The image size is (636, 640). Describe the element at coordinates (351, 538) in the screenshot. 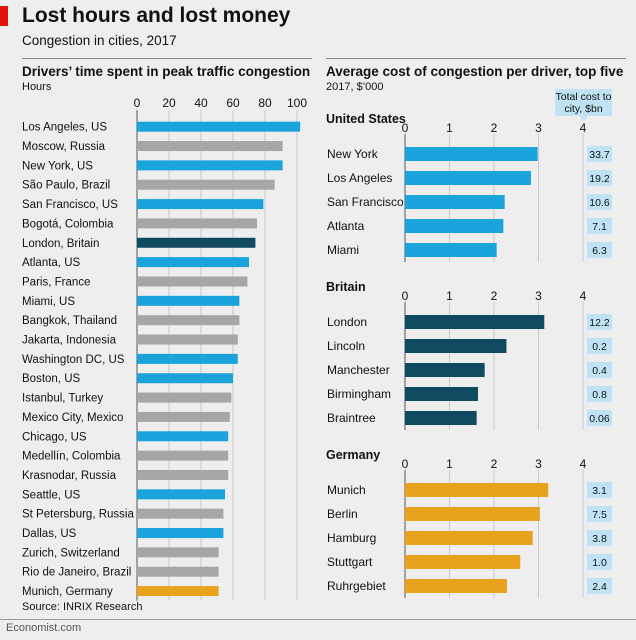

I see `category-label: Hamburg` at that location.